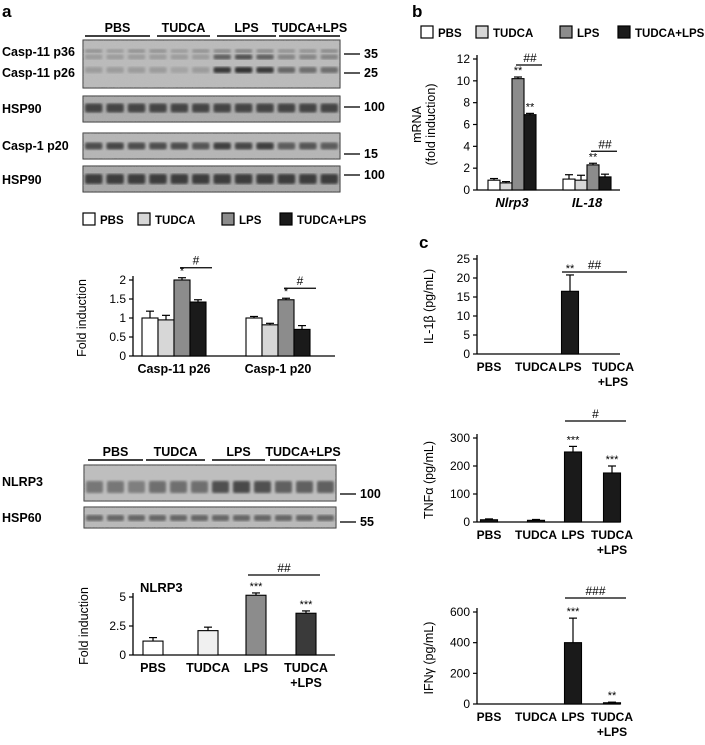  Describe the element at coordinates (22, 518) in the screenshot. I see `blot-row-label: HSP60` at that location.